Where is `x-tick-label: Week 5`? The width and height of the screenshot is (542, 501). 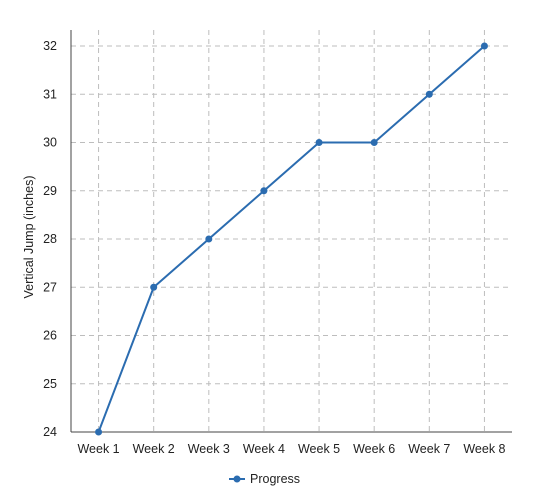 x-tick-label: Week 5 is located at coordinates (319, 449).